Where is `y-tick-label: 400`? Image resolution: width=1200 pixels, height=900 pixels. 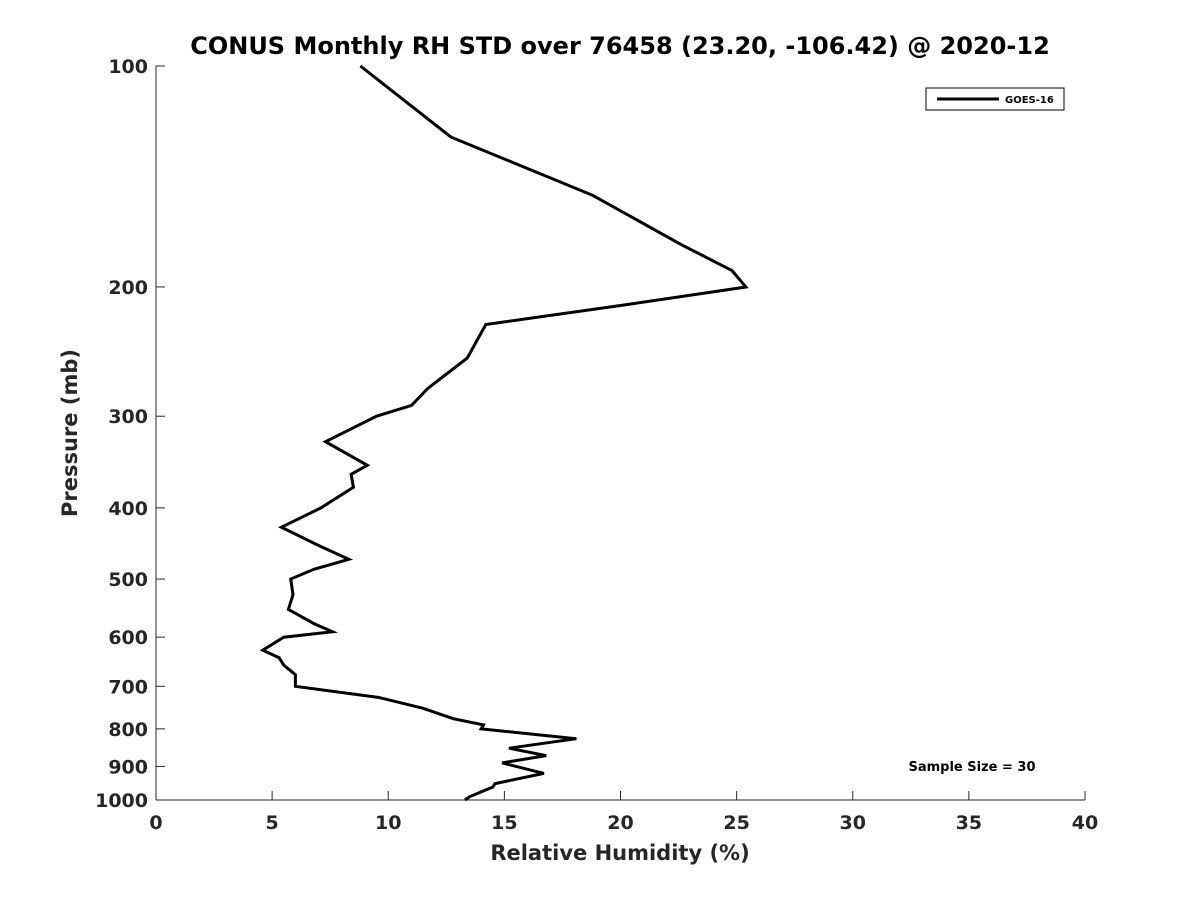 y-tick-label: 400 is located at coordinates (128, 509).